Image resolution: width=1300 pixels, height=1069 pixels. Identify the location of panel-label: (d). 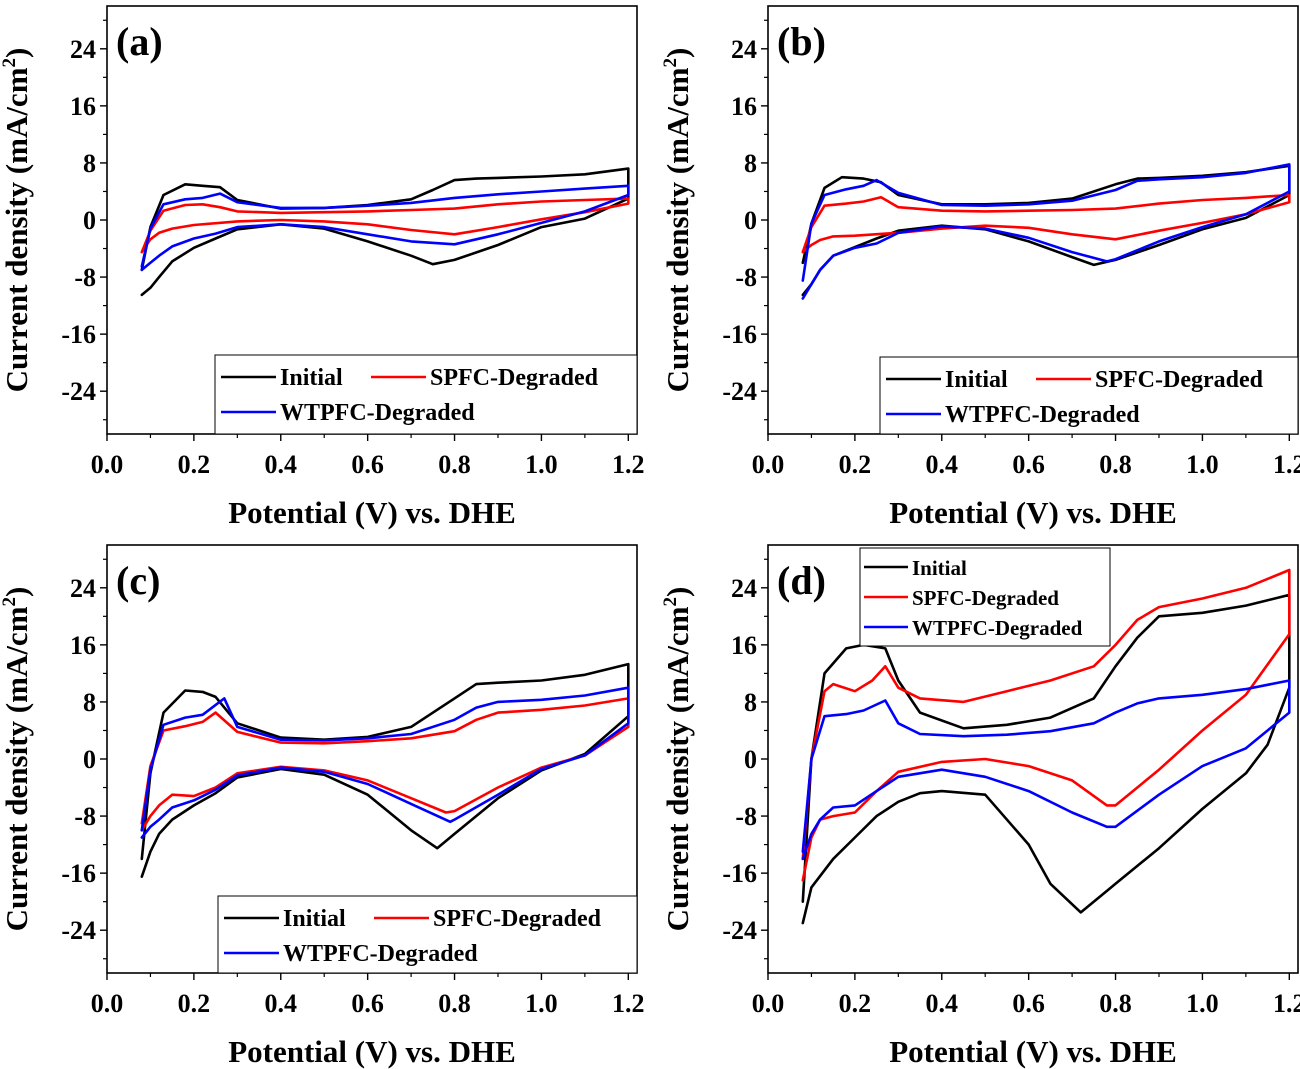
(801, 580).